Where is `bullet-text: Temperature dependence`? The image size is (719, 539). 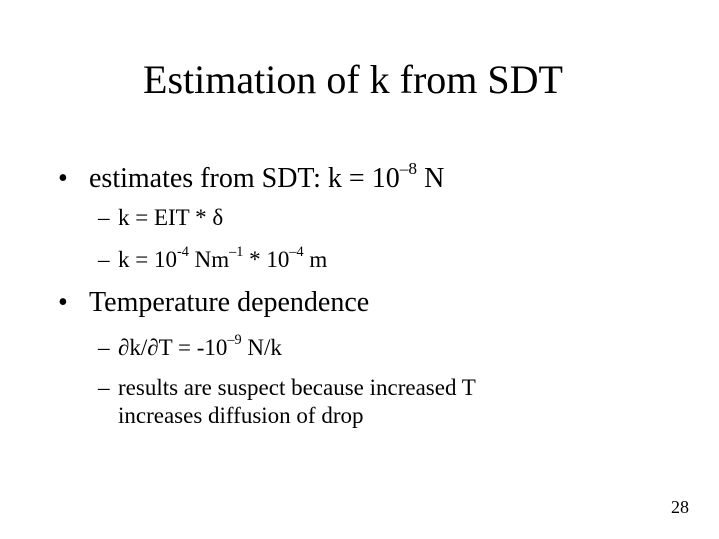 bullet-text: Temperature dependence is located at coordinates (229, 302).